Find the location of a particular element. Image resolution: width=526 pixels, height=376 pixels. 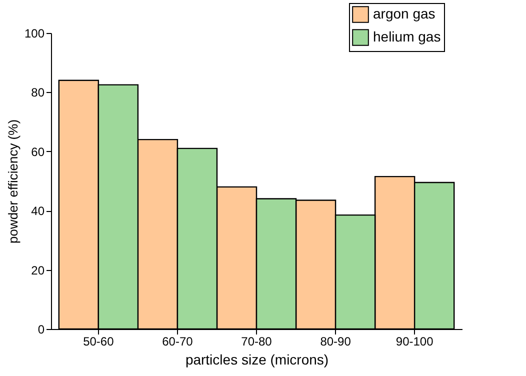

y-tick-label: 60 is located at coordinates (38, 151).